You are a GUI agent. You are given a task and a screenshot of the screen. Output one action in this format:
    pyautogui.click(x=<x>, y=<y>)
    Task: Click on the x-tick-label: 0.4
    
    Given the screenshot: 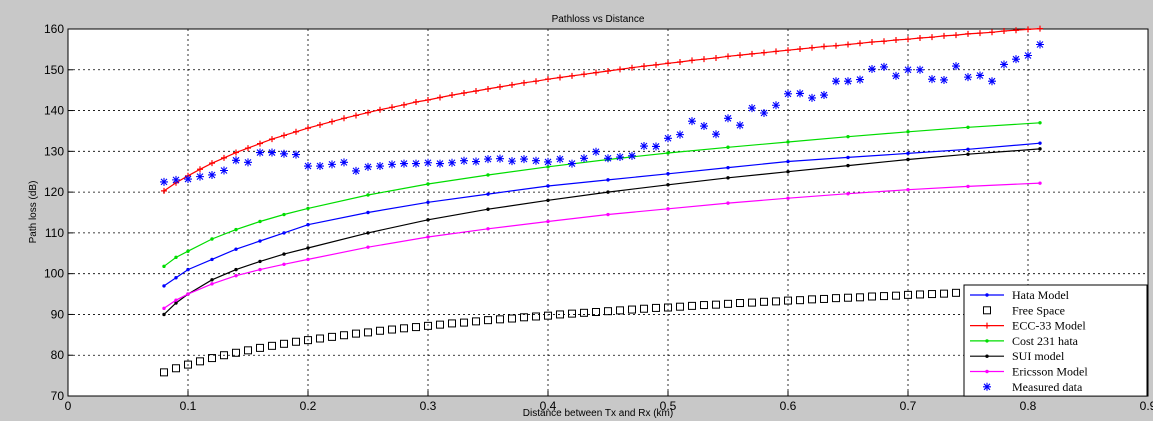 What is the action you would take?
    pyautogui.click(x=548, y=406)
    